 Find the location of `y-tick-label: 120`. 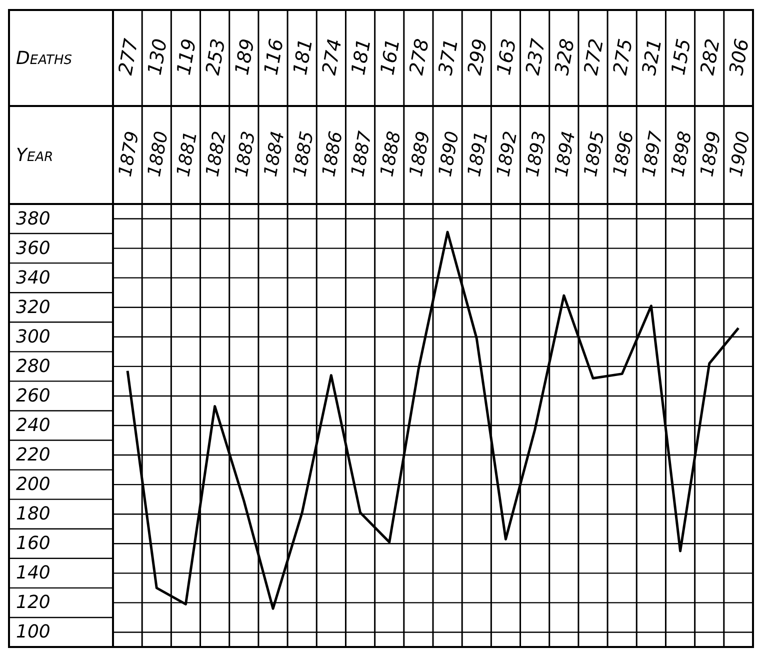

y-tick-label: 120 is located at coordinates (33, 603).